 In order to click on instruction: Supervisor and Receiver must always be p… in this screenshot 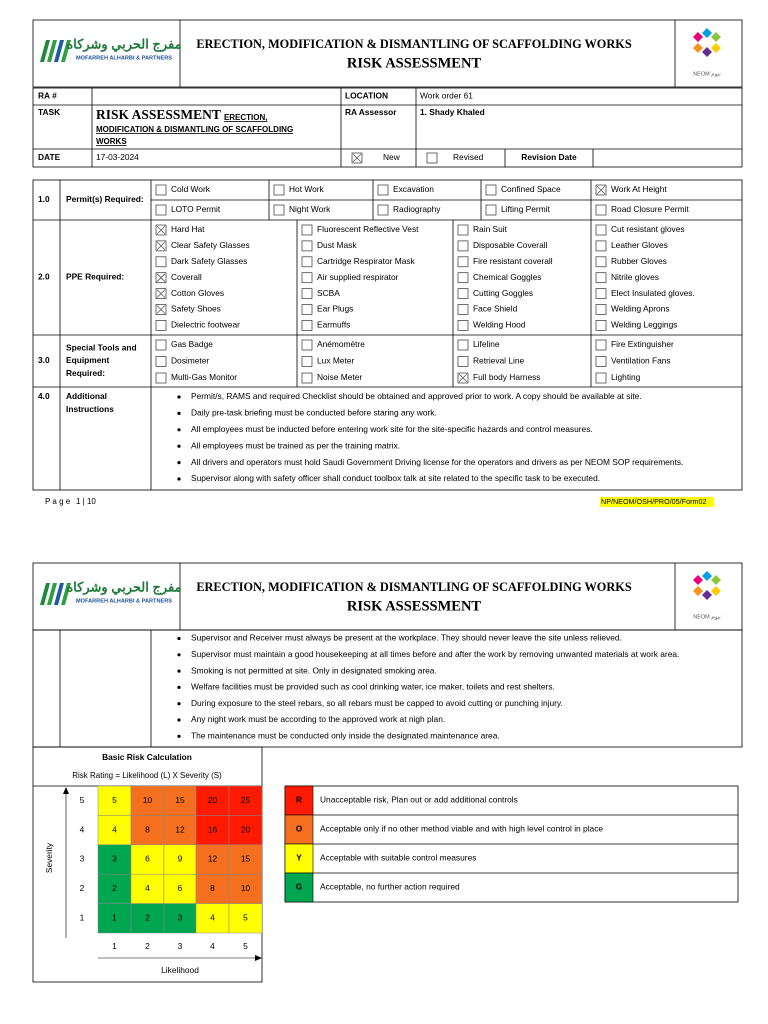, I will do `click(406, 638)`.